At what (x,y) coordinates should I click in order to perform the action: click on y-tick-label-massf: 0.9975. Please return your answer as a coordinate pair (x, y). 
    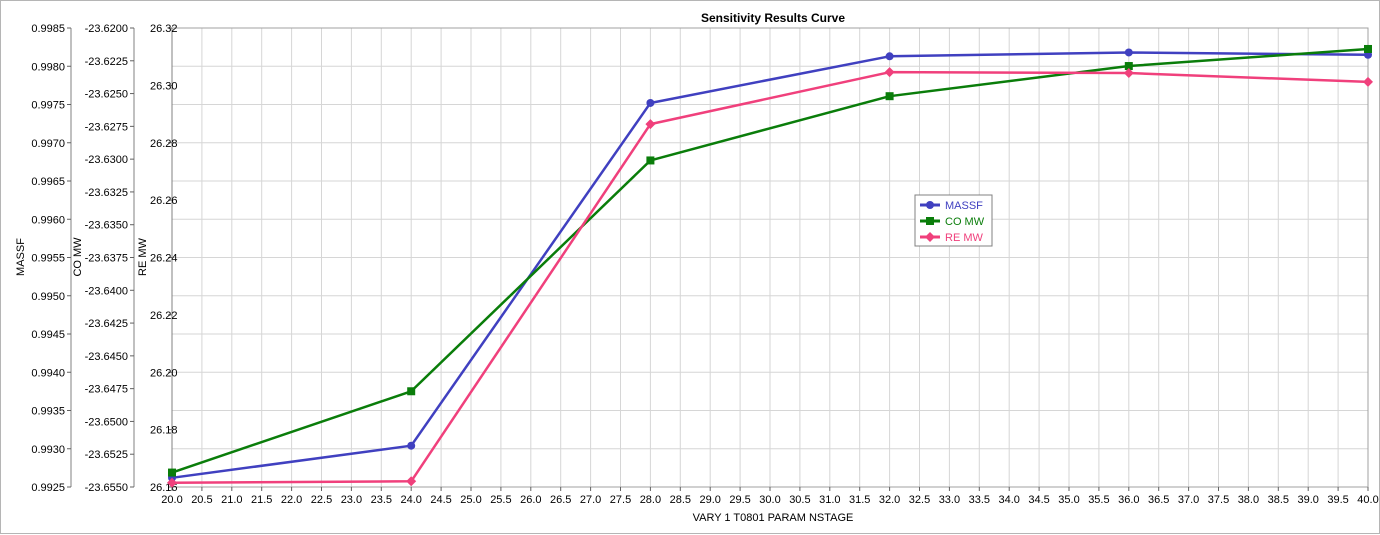
    Looking at the image, I should click on (48, 106).